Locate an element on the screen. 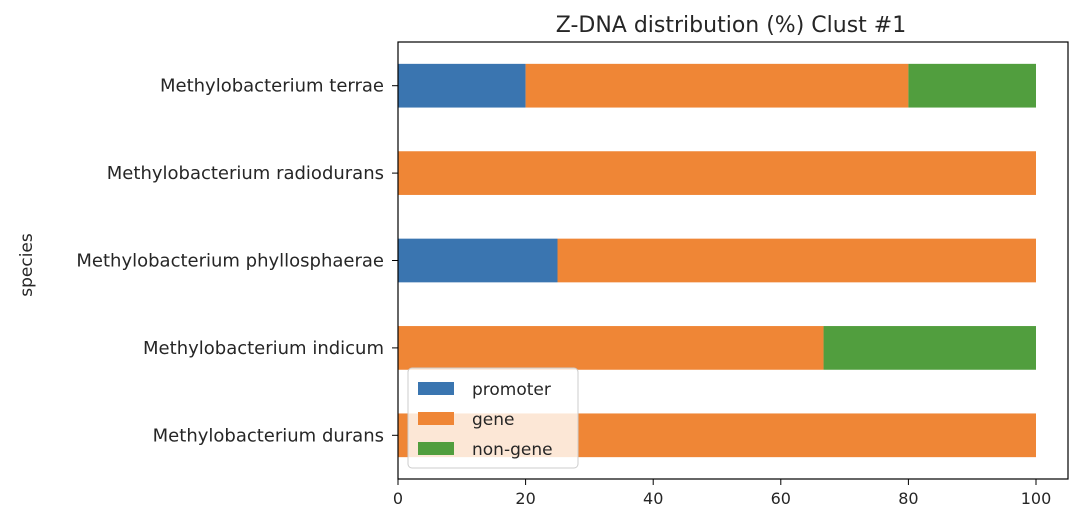 The width and height of the screenshot is (1082, 532). legend-label-gene: gene is located at coordinates (493, 420).